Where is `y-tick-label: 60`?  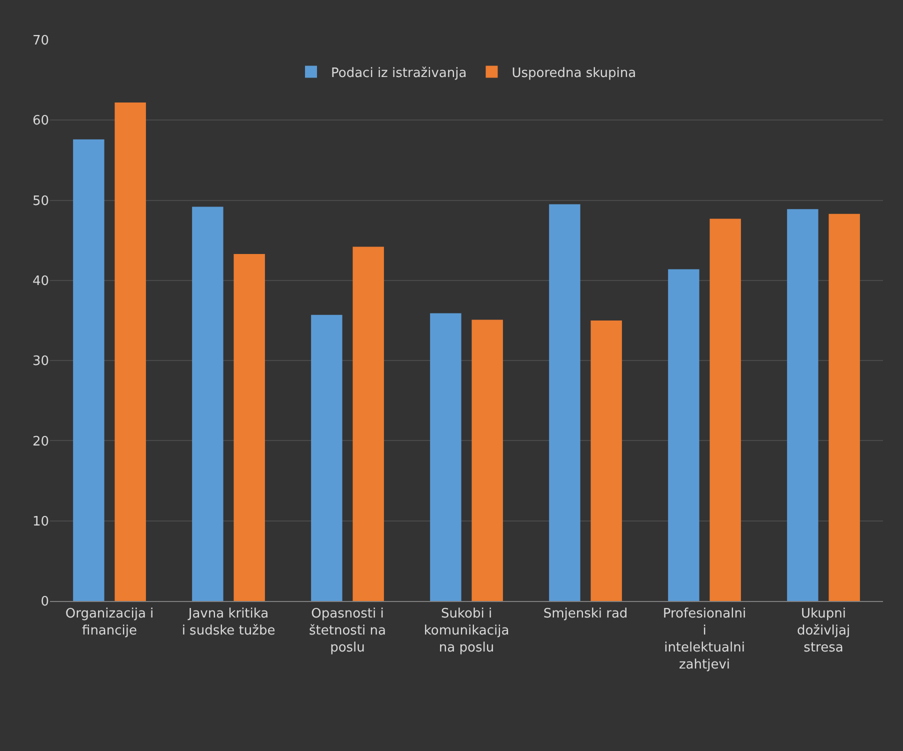 y-tick-label: 60 is located at coordinates (40, 121).